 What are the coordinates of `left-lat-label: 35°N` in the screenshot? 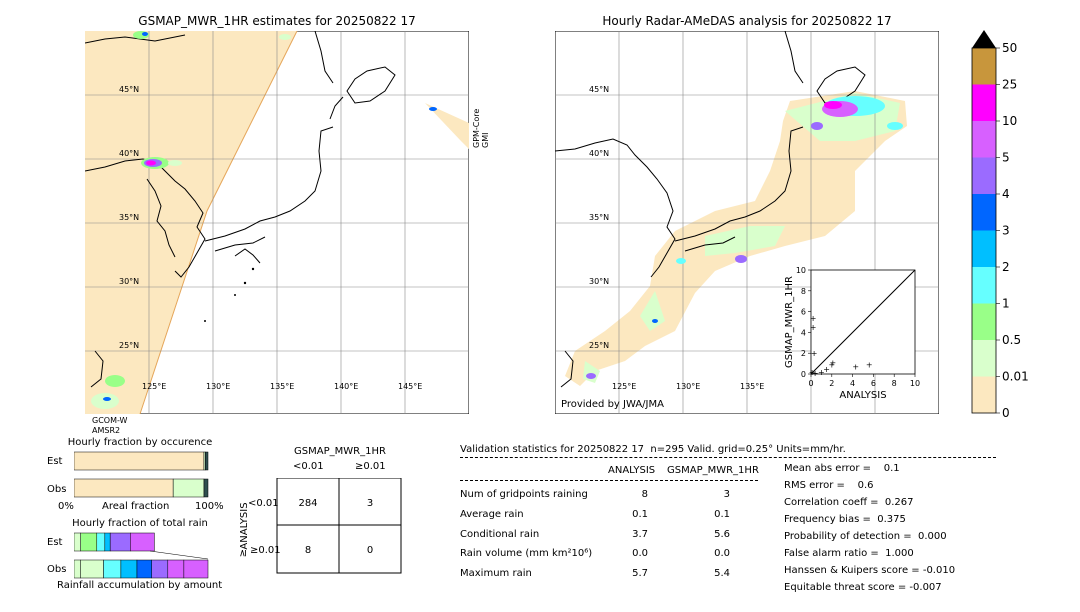 It's located at (129, 217).